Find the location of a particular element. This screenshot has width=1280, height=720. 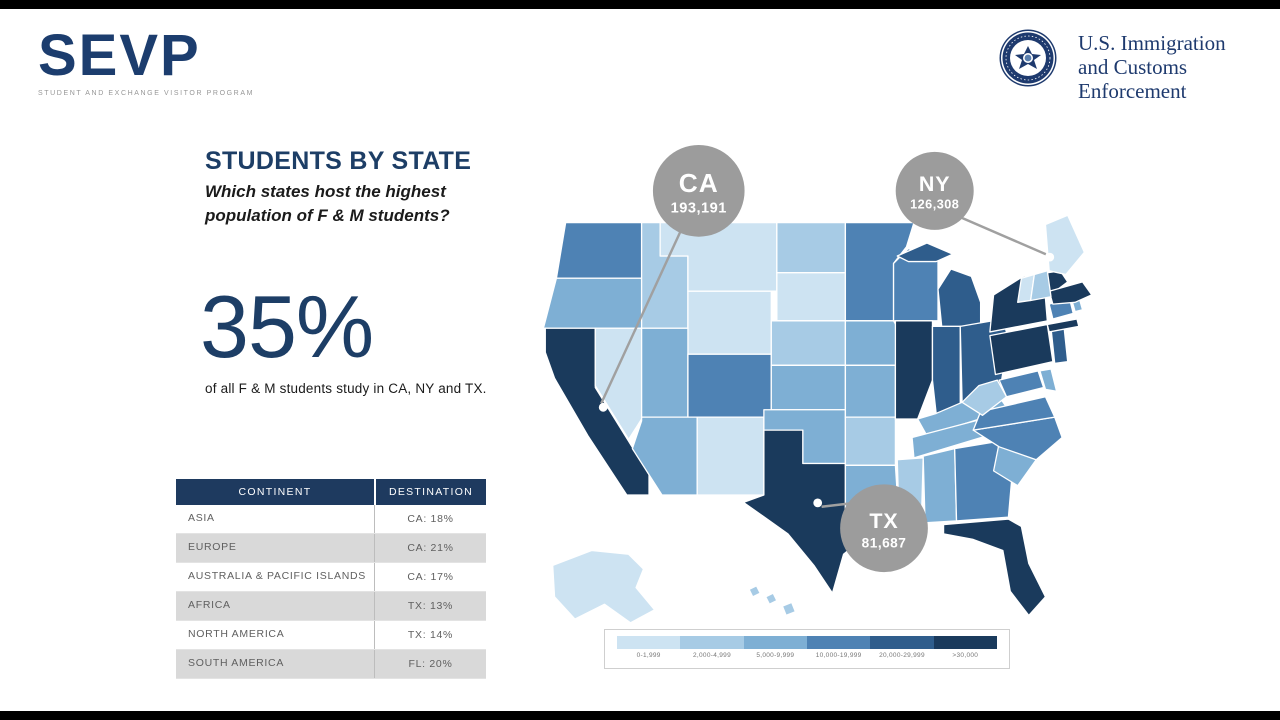

stat-value: 35% is located at coordinates (287, 326).